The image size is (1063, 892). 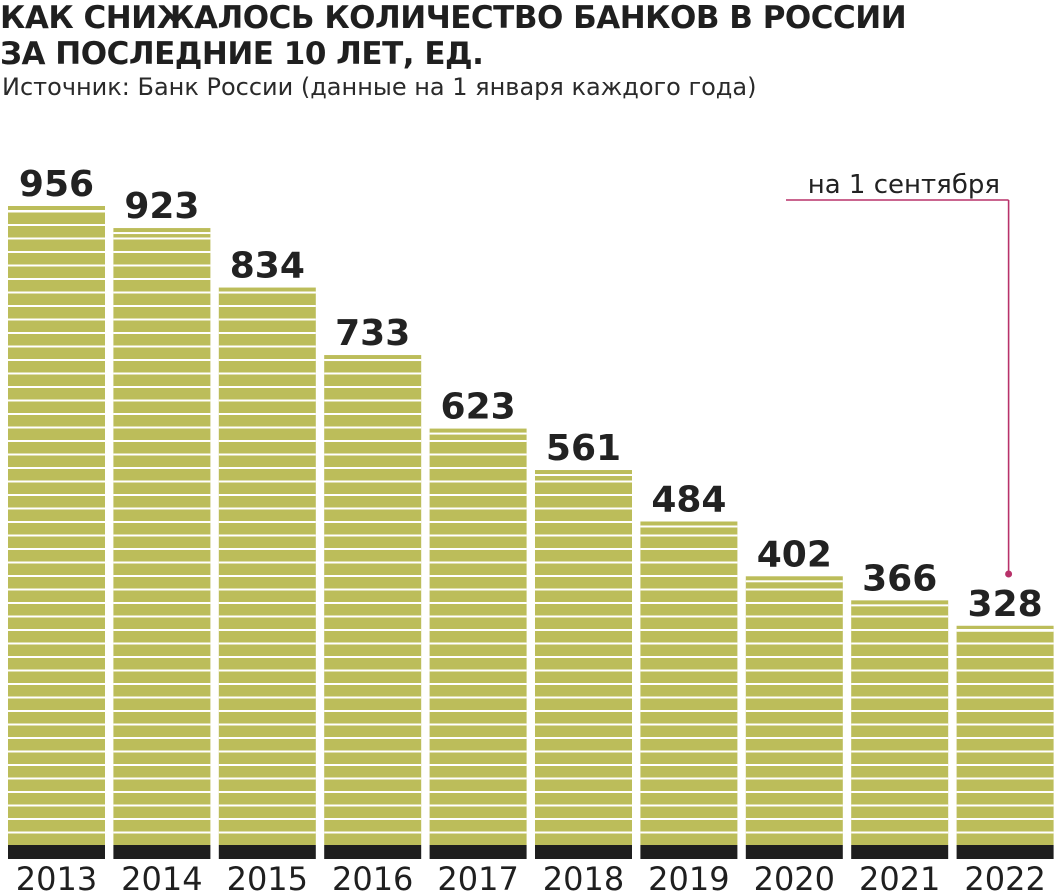 What do you see at coordinates (373, 852) in the screenshot?
I see `bar-base-2016` at bounding box center [373, 852].